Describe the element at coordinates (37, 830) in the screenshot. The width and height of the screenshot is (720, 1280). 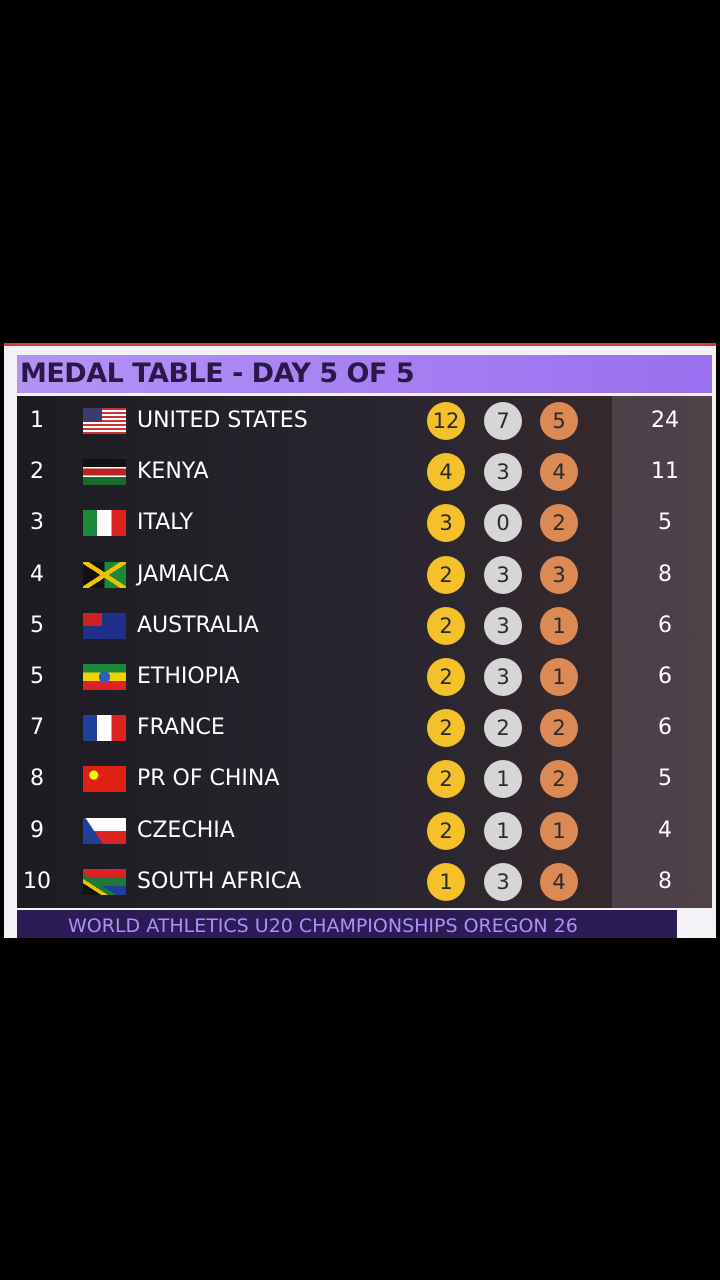
I see `rank: 9` at that location.